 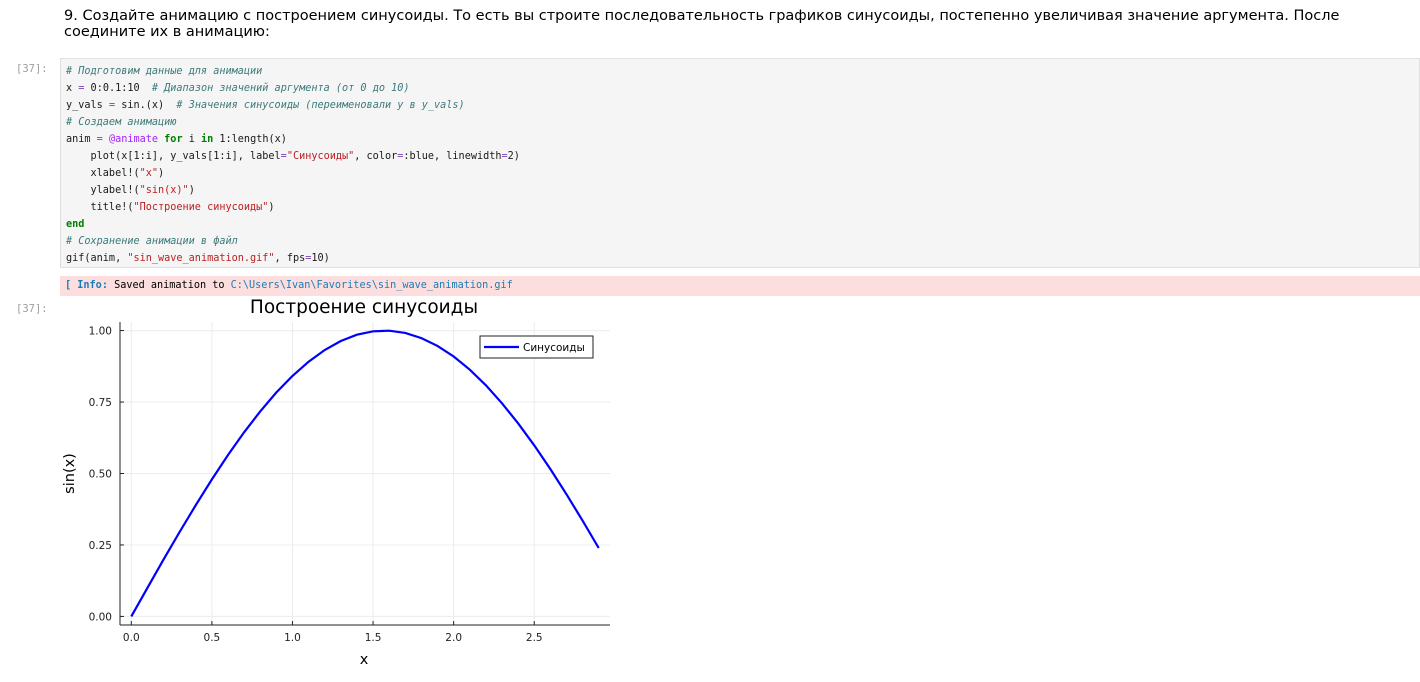 What do you see at coordinates (373, 638) in the screenshot?
I see `x-tick-label: 1.5` at bounding box center [373, 638].